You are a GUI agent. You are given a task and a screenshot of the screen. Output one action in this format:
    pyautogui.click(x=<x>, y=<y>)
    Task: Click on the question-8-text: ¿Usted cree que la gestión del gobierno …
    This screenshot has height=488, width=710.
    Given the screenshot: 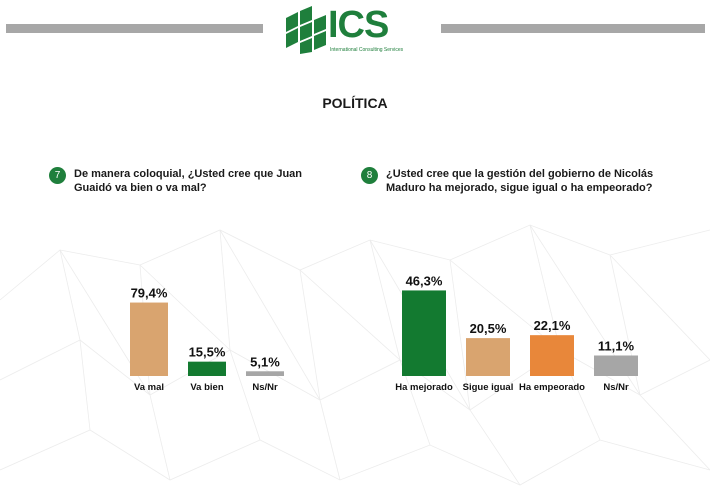 What is the action you would take?
    pyautogui.click(x=519, y=181)
    